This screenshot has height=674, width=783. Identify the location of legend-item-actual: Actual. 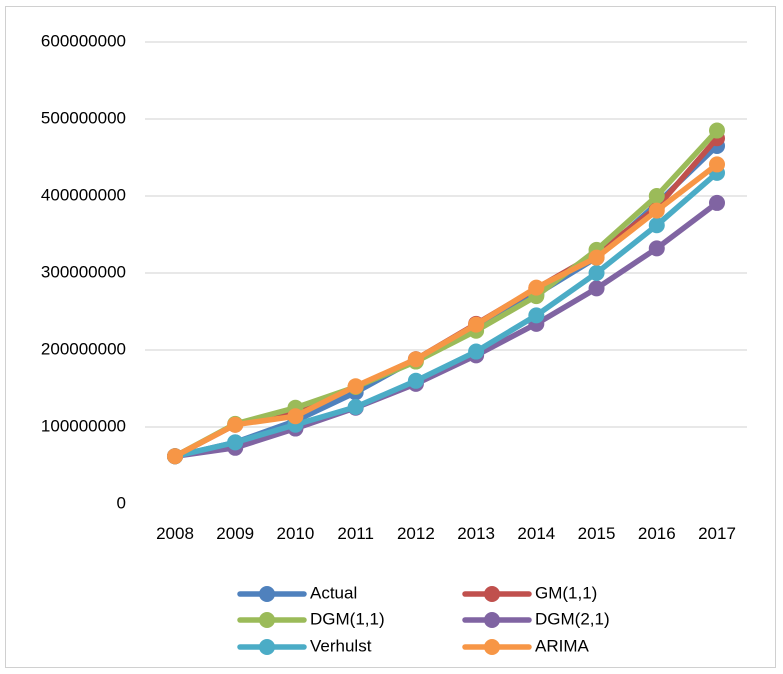
(297, 592).